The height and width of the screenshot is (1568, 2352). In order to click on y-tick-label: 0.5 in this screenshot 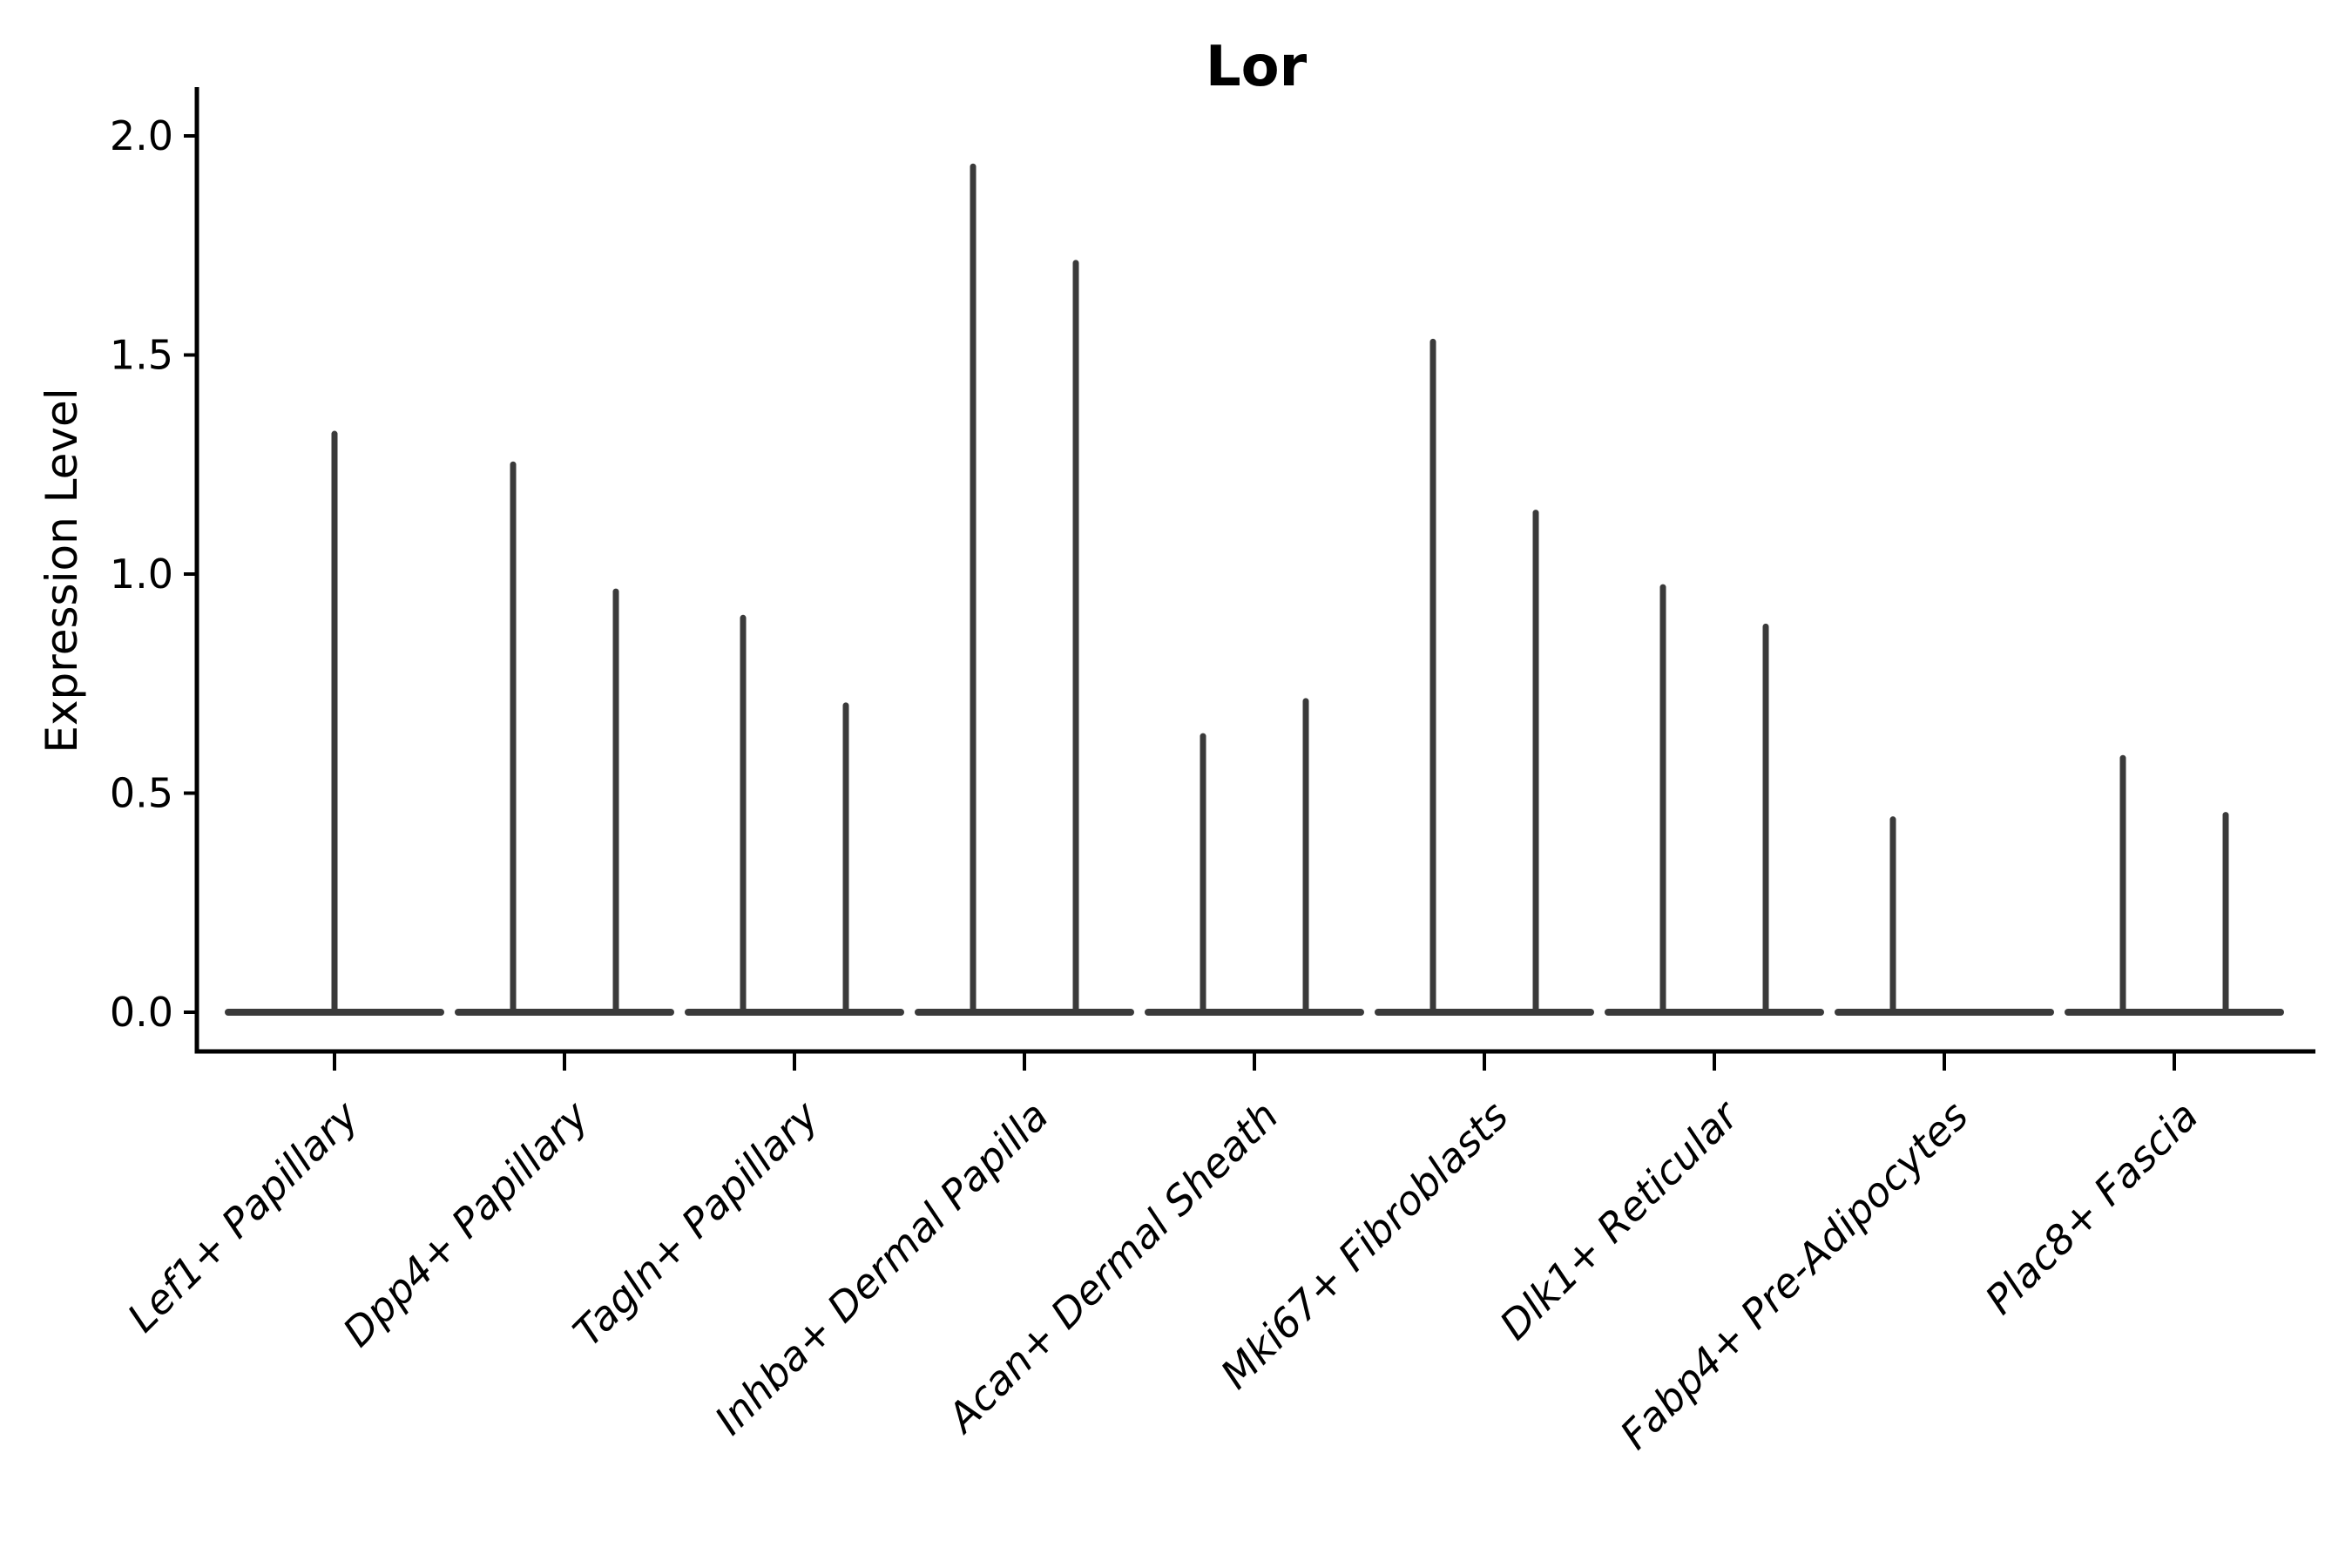, I will do `click(141, 793)`.